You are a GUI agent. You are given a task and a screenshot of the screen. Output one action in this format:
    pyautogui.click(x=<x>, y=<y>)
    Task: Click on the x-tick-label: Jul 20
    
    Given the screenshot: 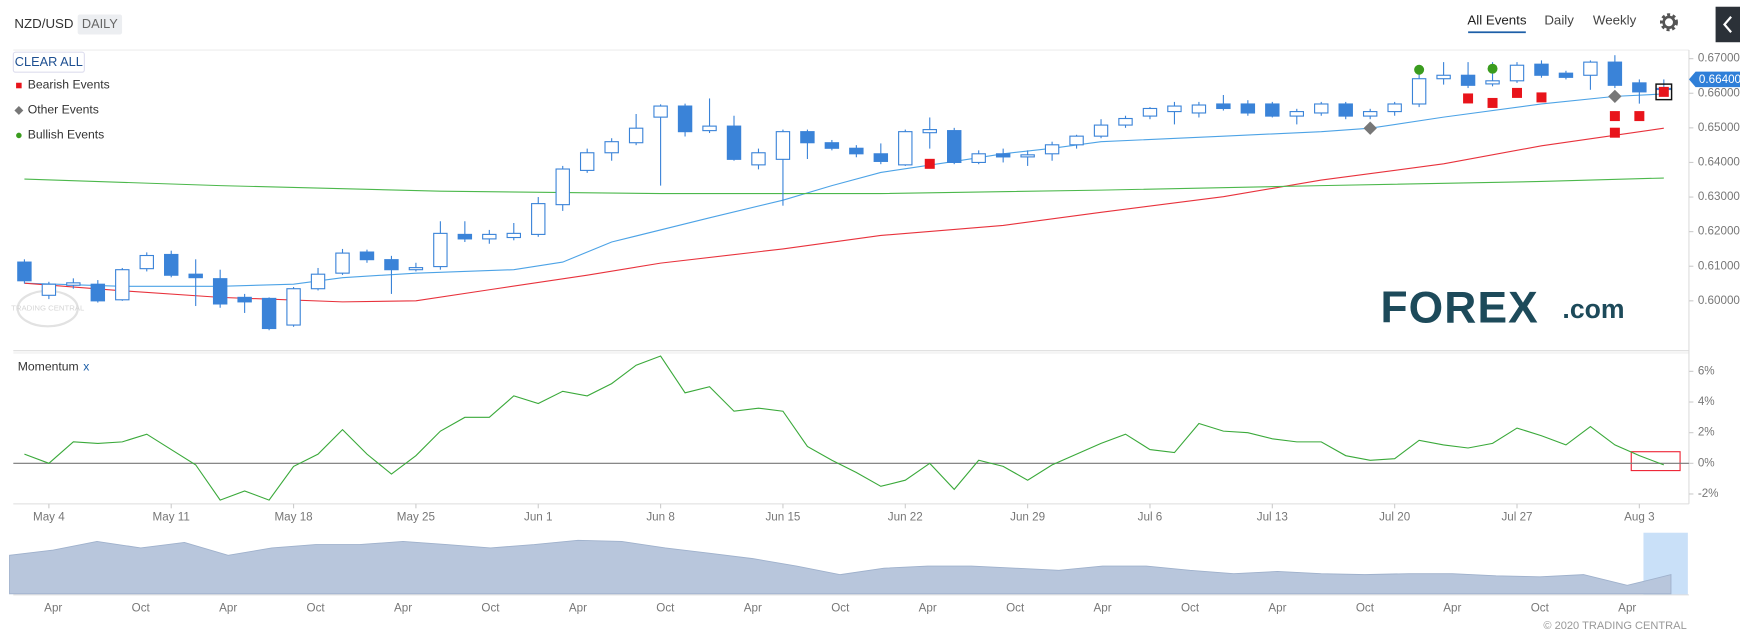 What is the action you would take?
    pyautogui.click(x=1395, y=516)
    